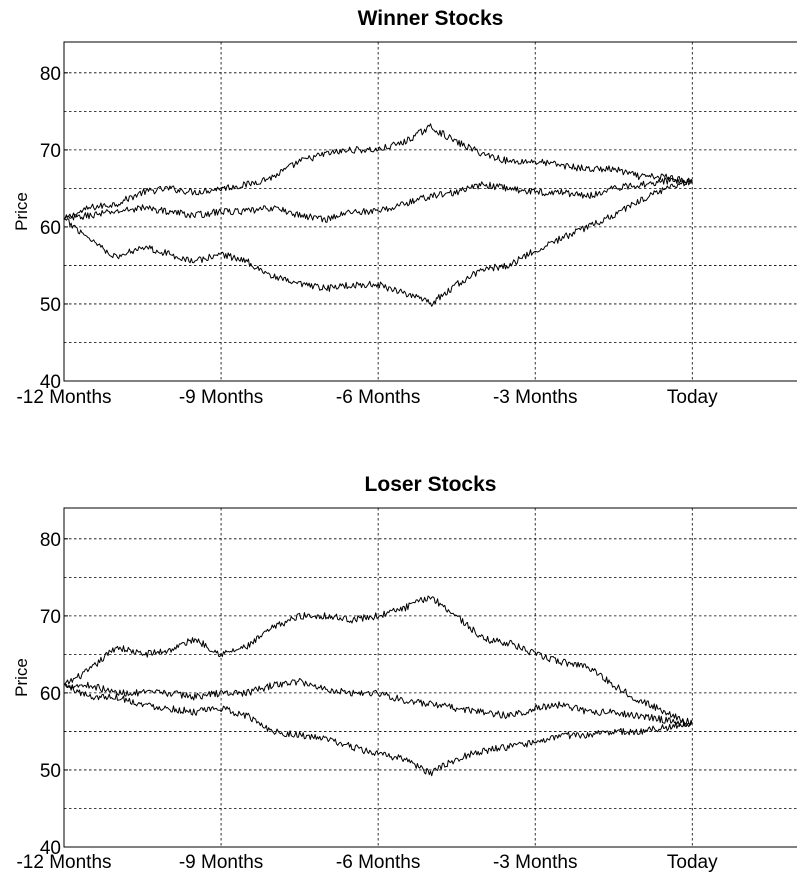  I want to click on chart-title: Winner Stocks, so click(431, 18).